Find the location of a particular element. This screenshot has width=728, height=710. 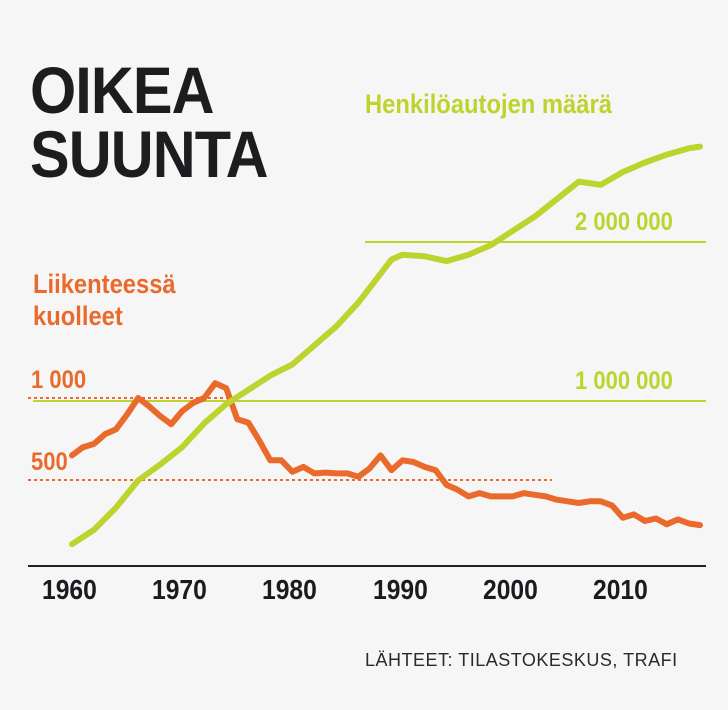

x-axis-tick-label: 1980 is located at coordinates (290, 589).